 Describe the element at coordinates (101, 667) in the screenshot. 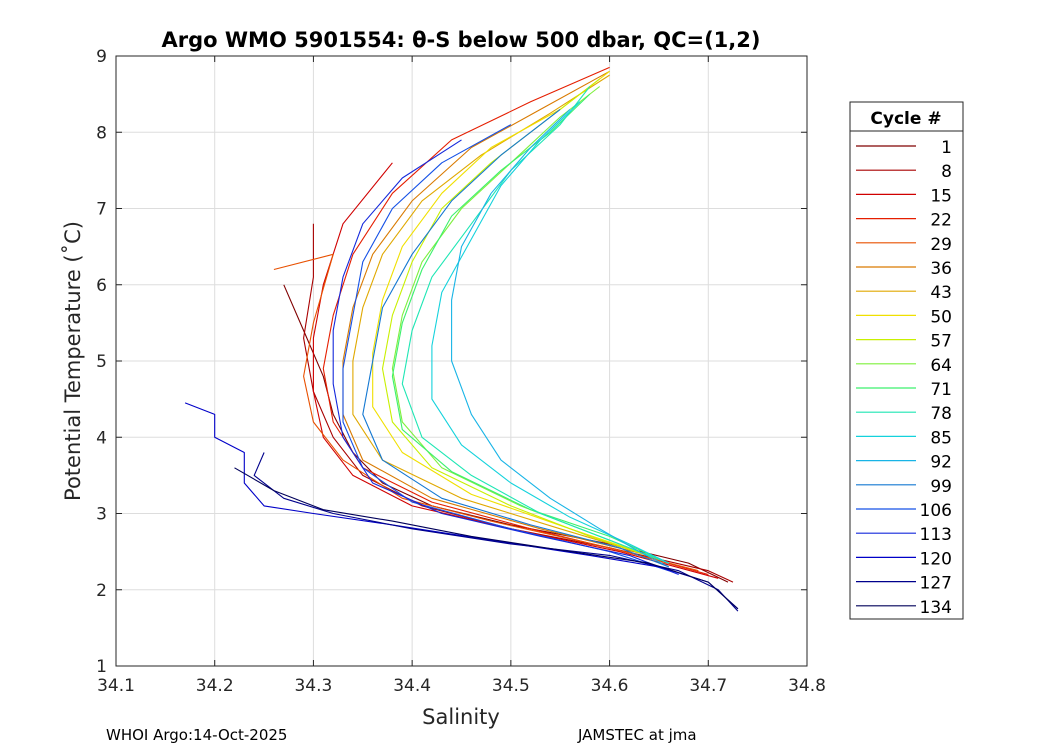

I see `y-tick-label: 1` at that location.